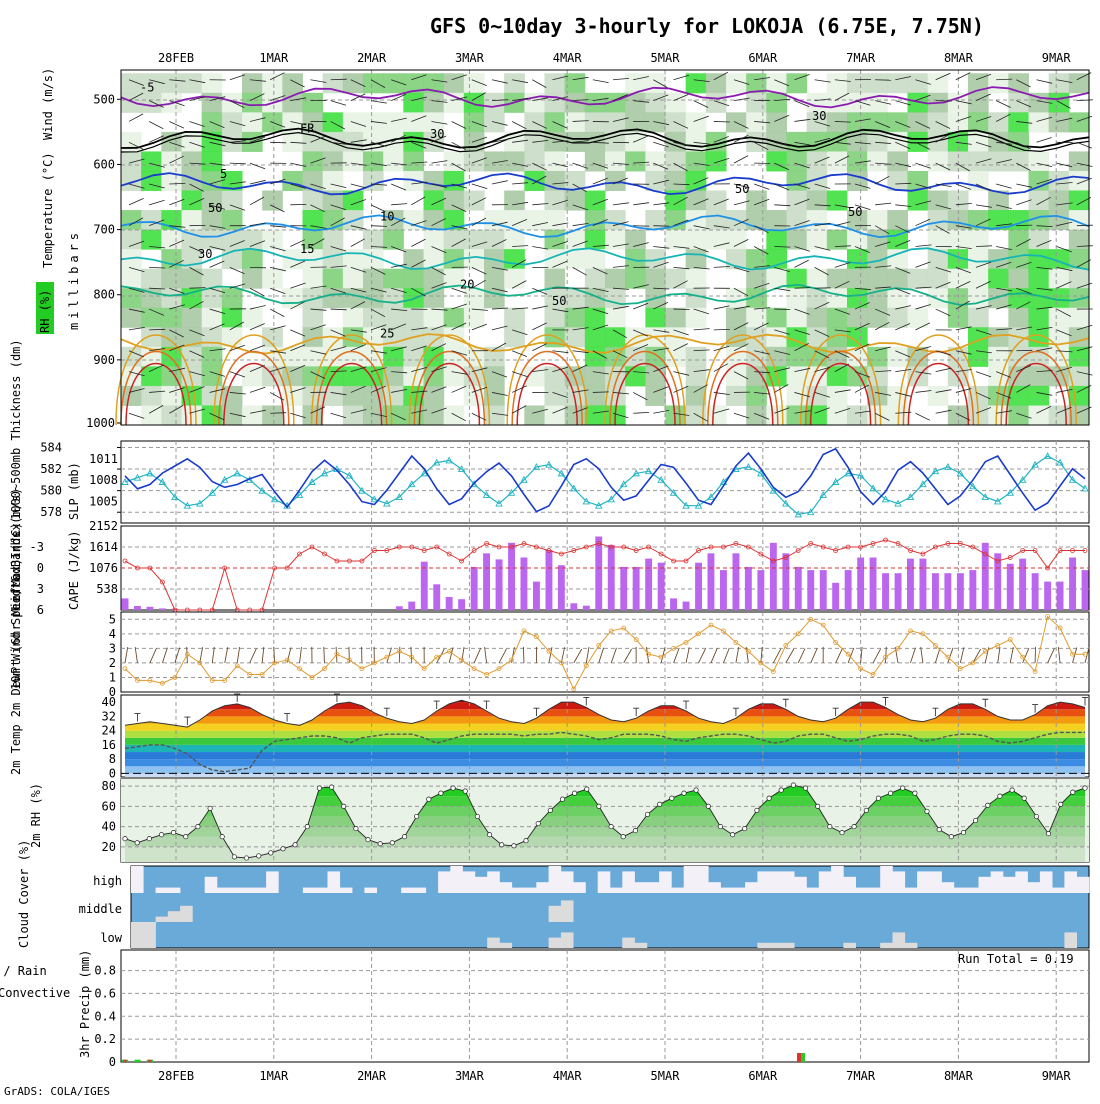 This screenshot has width=1100, height=1104. Describe the element at coordinates (107, 589) in the screenshot. I see `cape-tick-538: 538` at that location.